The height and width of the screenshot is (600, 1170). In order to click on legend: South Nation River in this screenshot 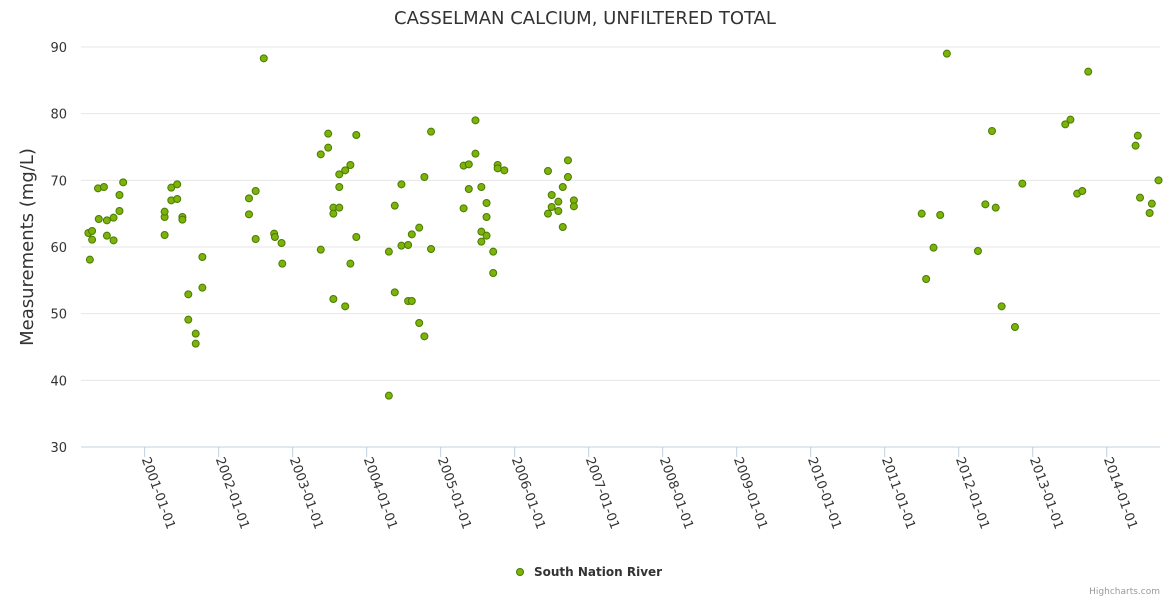, I will do `click(589, 572)`.